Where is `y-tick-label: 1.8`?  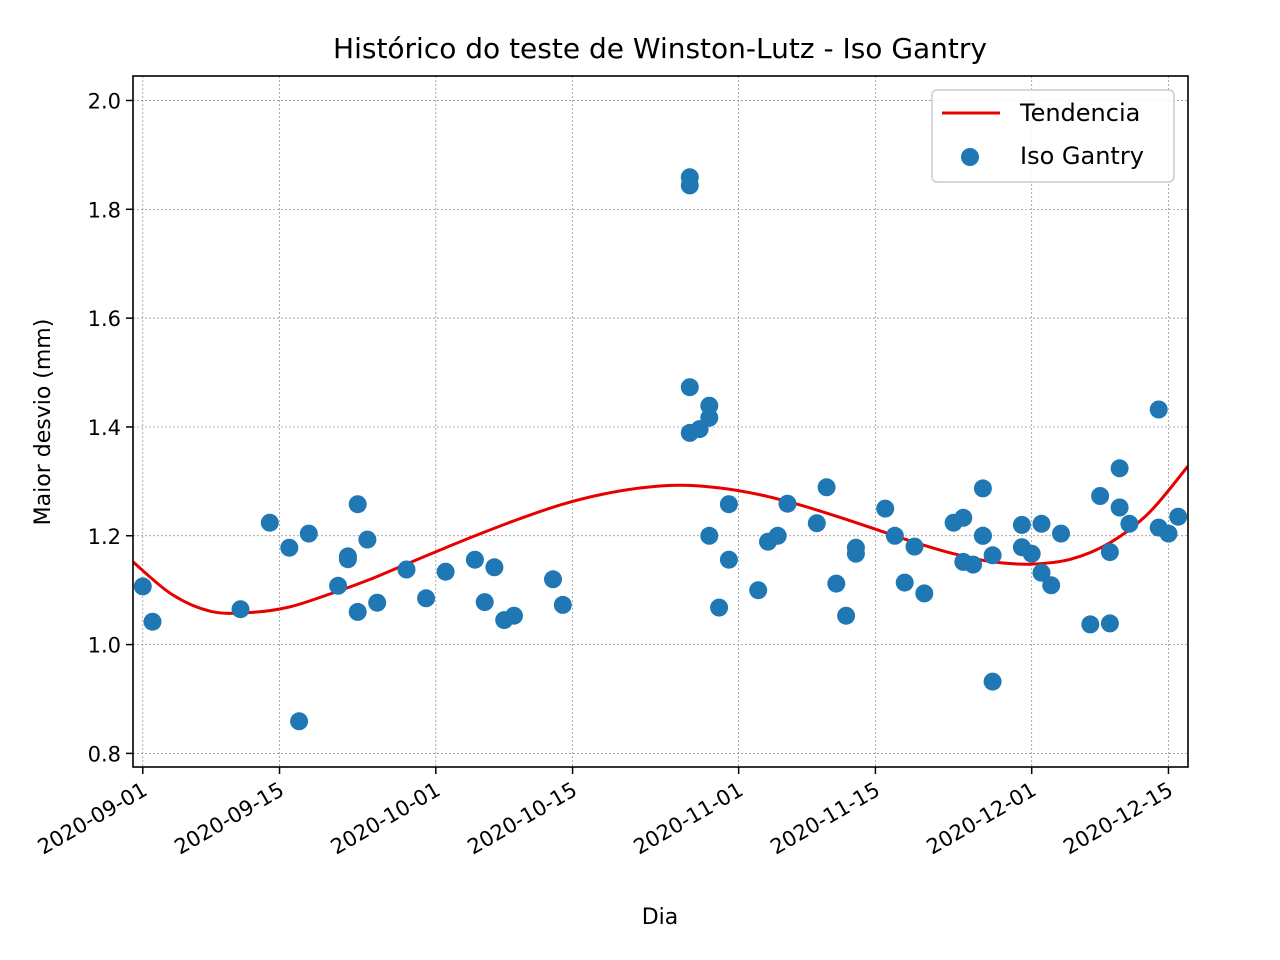
y-tick-label: 1.8 is located at coordinates (104, 210).